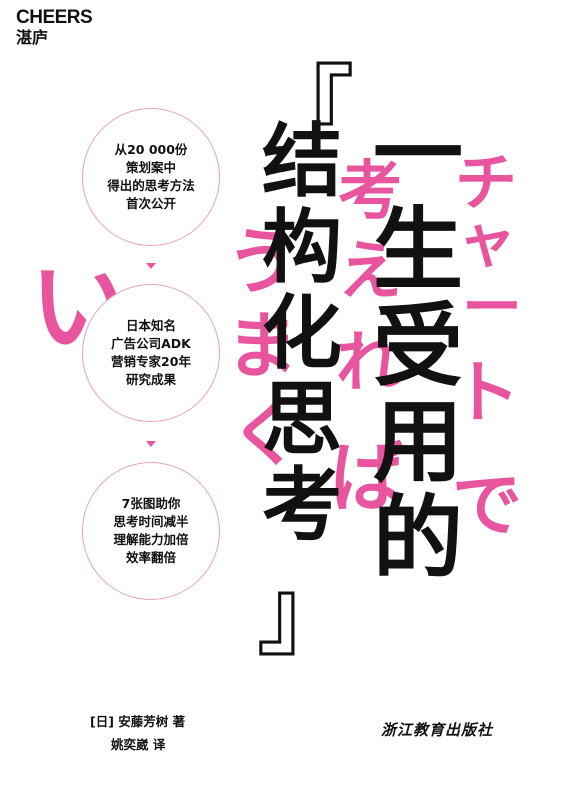 Image resolution: width=561 pixels, height=800 pixels. I want to click on title-column-left: 结 构 化 思 考, so click(302, 337).